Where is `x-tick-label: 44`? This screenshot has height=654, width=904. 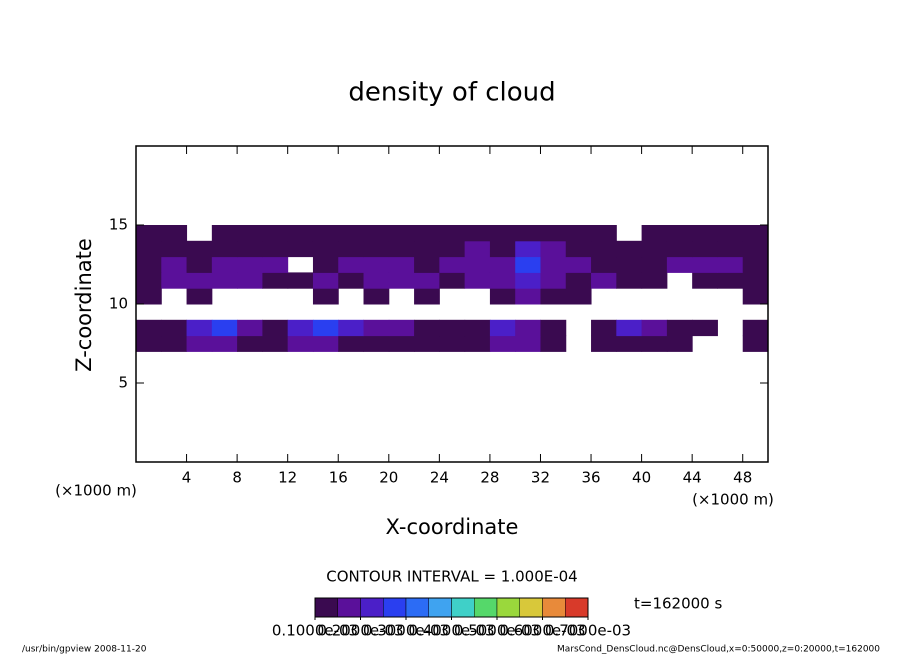 x-tick-label: 44 is located at coordinates (692, 478).